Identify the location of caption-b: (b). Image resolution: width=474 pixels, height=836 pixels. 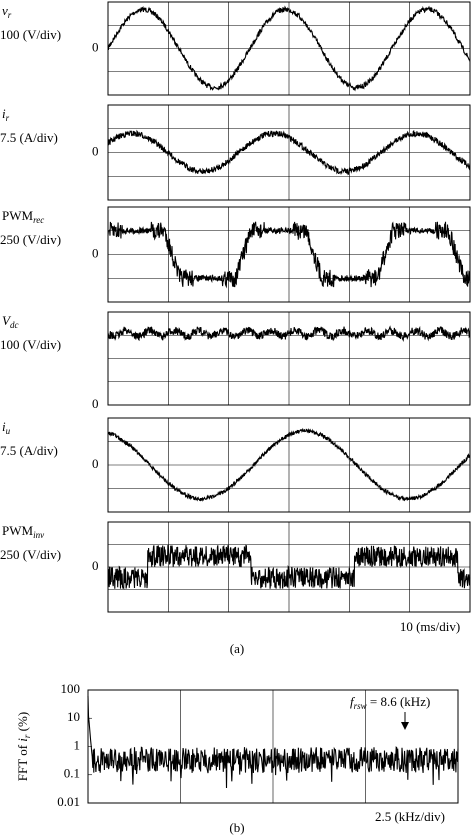
(236, 827).